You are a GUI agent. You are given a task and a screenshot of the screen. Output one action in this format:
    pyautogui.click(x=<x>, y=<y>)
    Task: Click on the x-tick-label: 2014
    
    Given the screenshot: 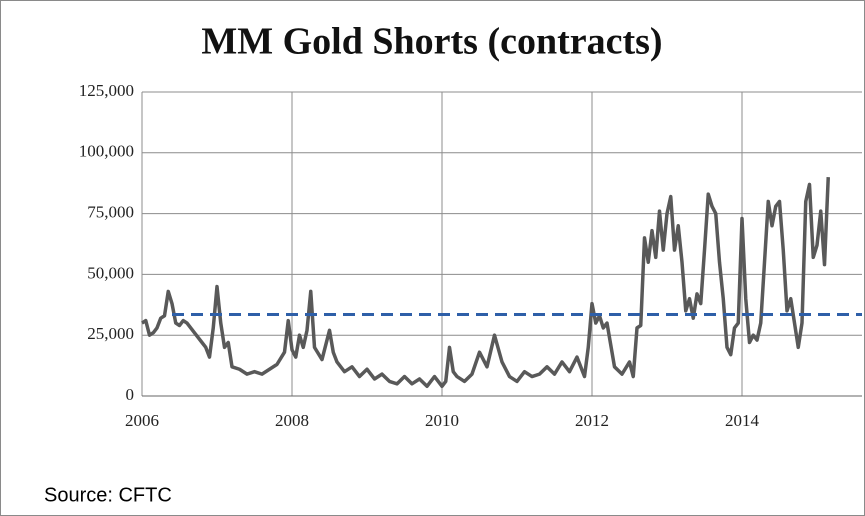 What is the action you would take?
    pyautogui.click(x=742, y=420)
    